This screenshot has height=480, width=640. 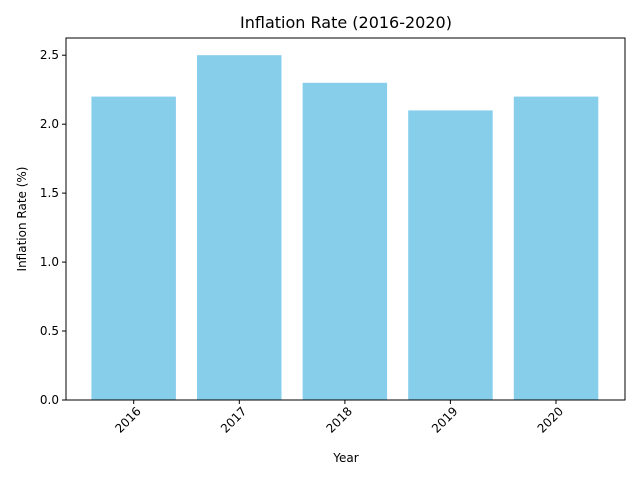 I want to click on y-tick-label: 2.0, so click(x=49, y=124).